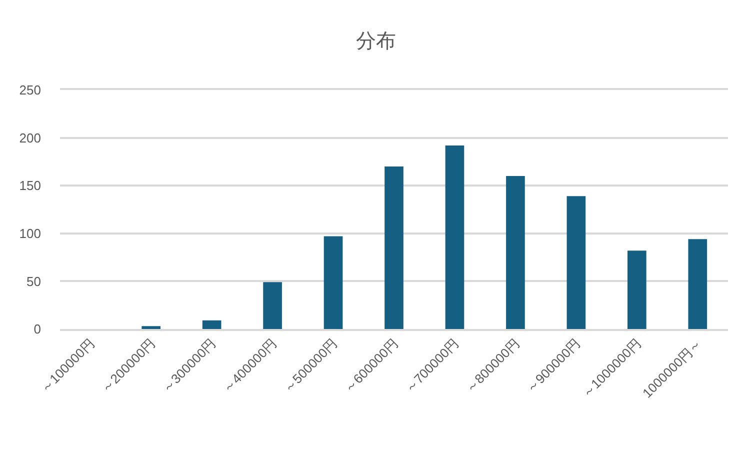 This screenshot has width=752, height=452. What do you see at coordinates (30, 233) in the screenshot?
I see `y-tick-label: 100` at bounding box center [30, 233].